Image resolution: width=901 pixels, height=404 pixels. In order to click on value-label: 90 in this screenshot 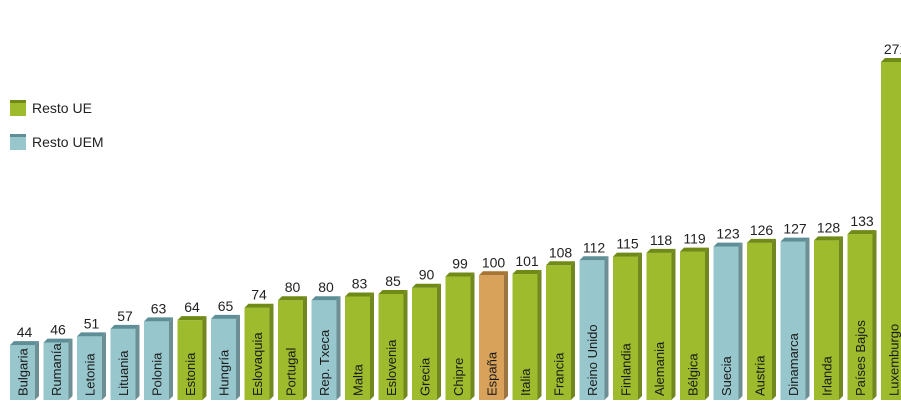, I will do `click(427, 275)`.